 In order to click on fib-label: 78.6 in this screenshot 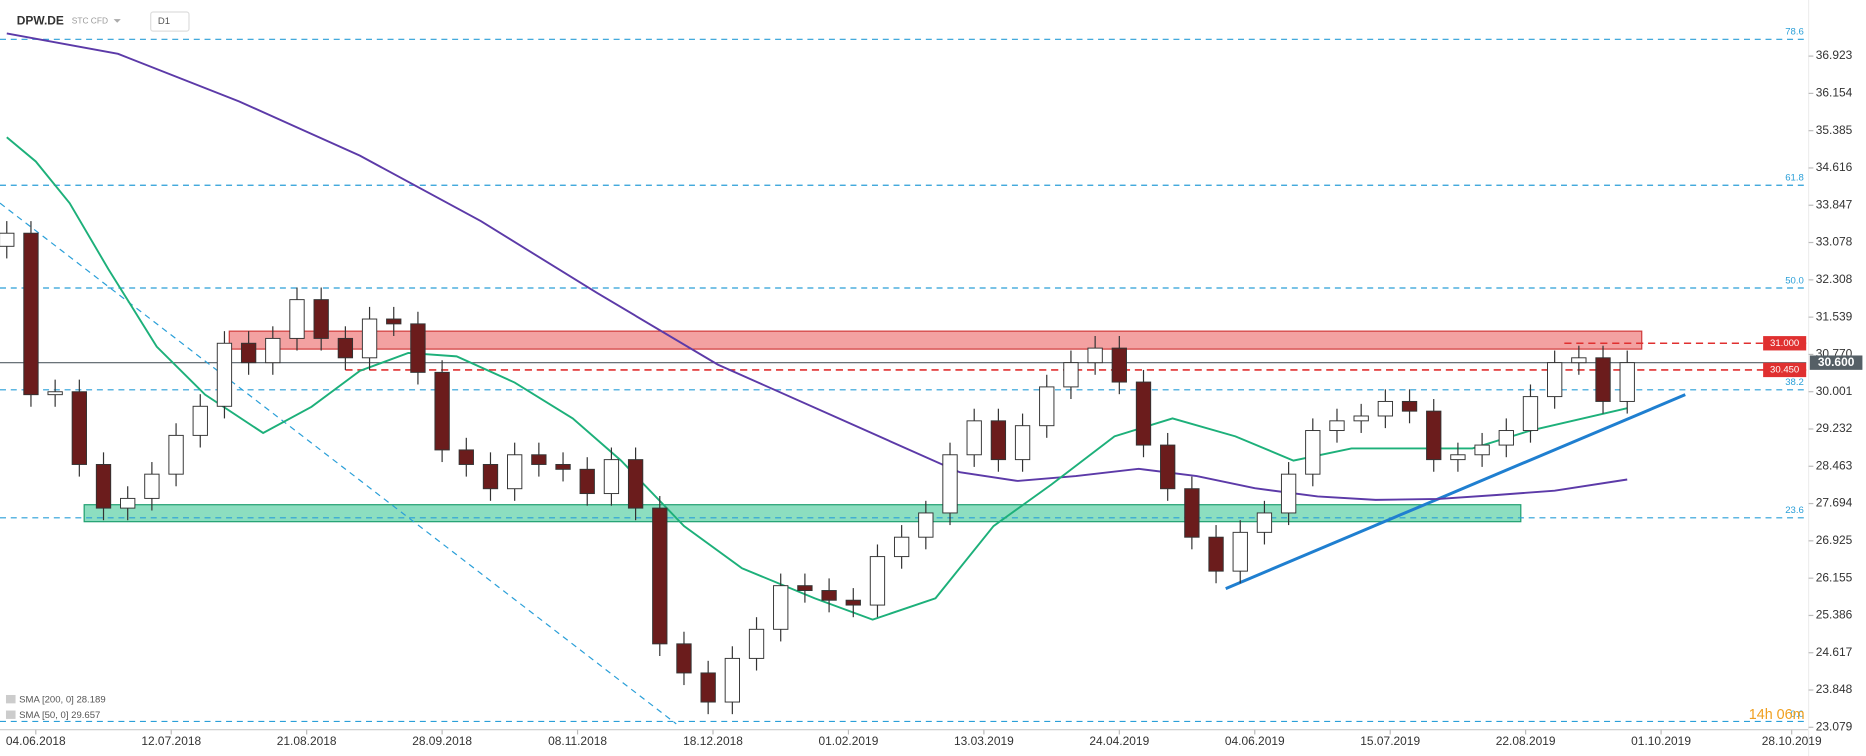, I will do `click(1794, 32)`.